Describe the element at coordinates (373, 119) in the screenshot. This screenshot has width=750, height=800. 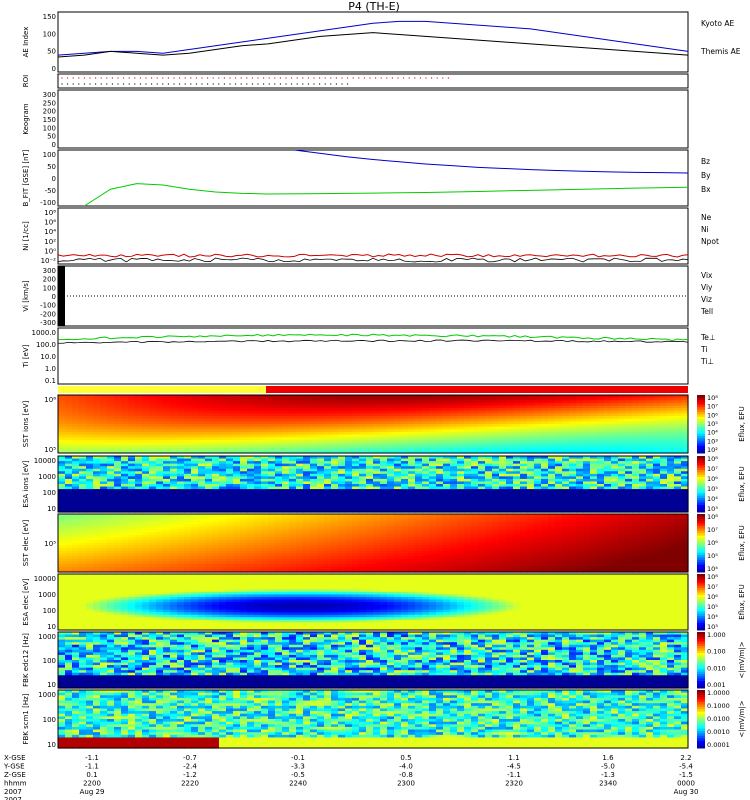
I see `frame-keogram` at that location.